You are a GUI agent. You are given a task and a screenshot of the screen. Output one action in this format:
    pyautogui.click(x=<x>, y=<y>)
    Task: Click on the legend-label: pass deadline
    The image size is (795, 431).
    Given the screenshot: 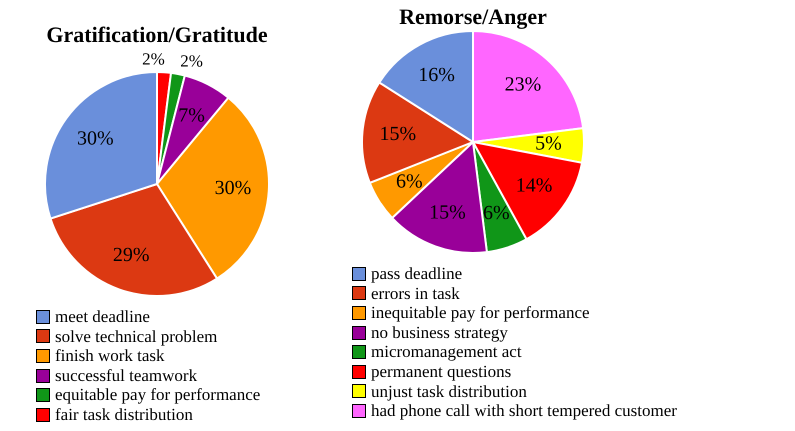 What is the action you would take?
    pyautogui.click(x=416, y=274)
    